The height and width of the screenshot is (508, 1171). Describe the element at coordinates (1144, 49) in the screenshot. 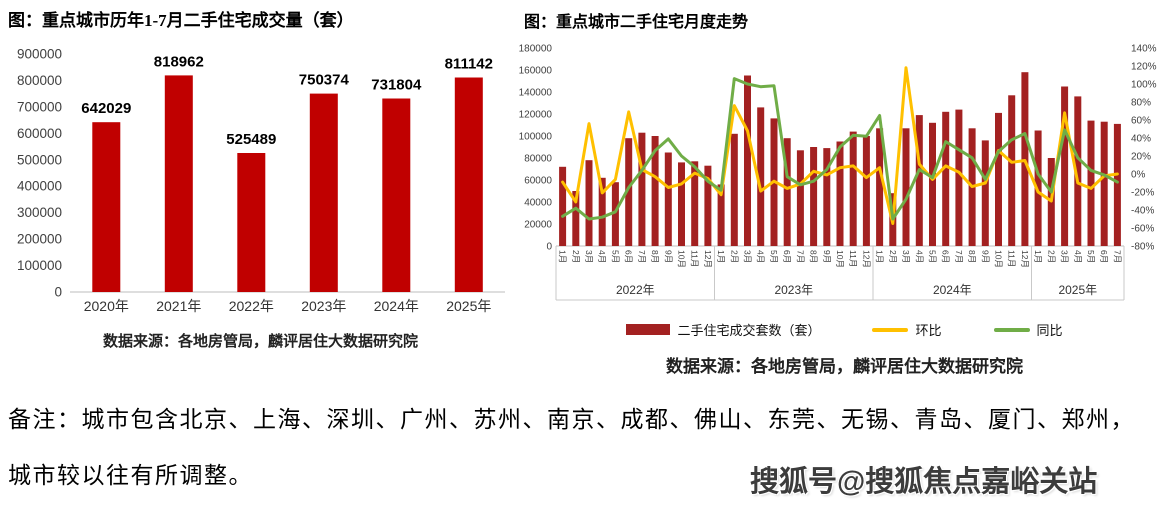

I see `right-y-tick: 140%` at that location.